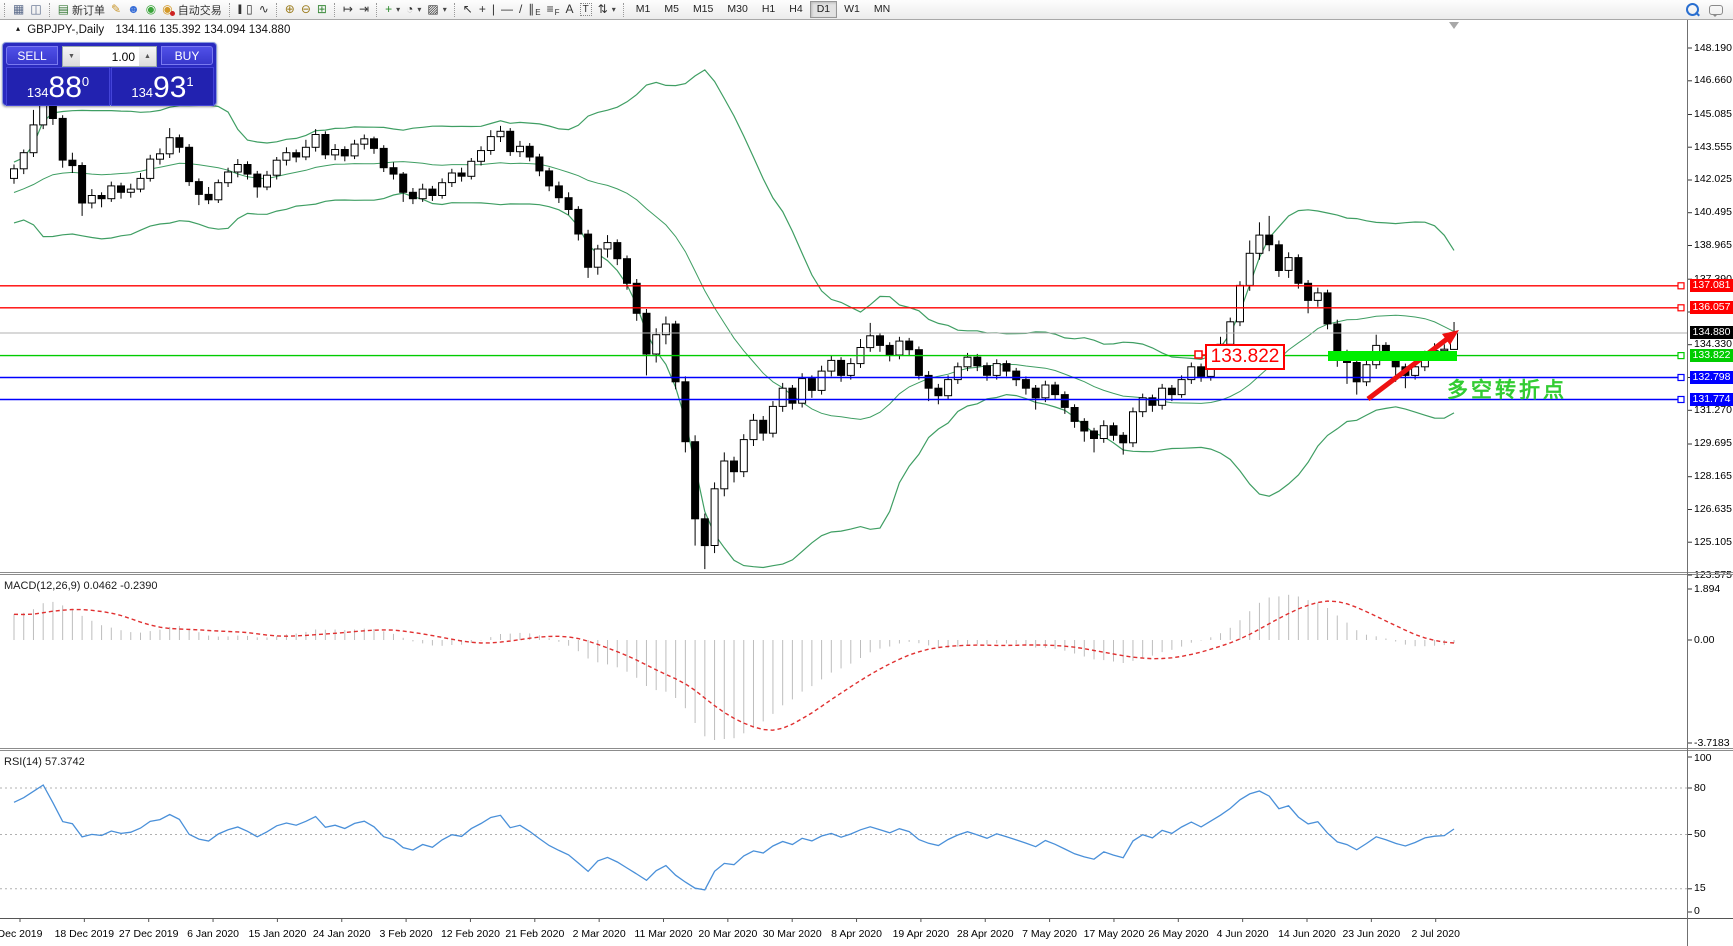 Image resolution: width=1733 pixels, height=946 pixels. I want to click on timeframe-w1: W1, so click(852, 9).